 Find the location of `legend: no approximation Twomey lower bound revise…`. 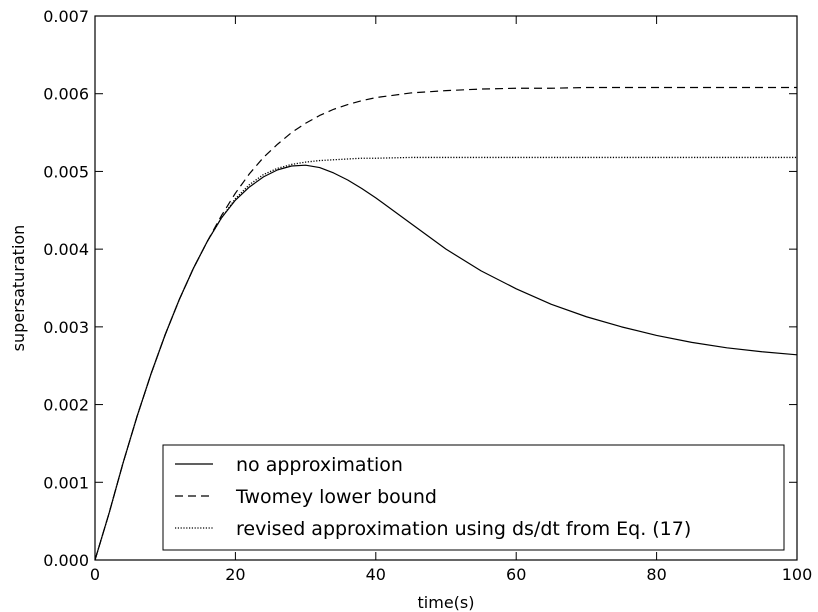

legend: no approximation Twomey lower bound revise… is located at coordinates (473, 497).